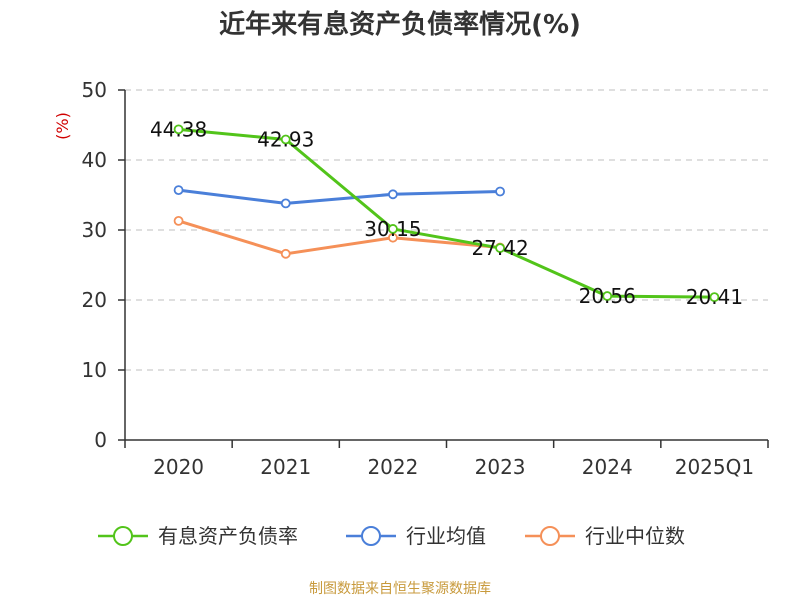  What do you see at coordinates (94, 370) in the screenshot?
I see `y-tick-label: 10` at bounding box center [94, 370].